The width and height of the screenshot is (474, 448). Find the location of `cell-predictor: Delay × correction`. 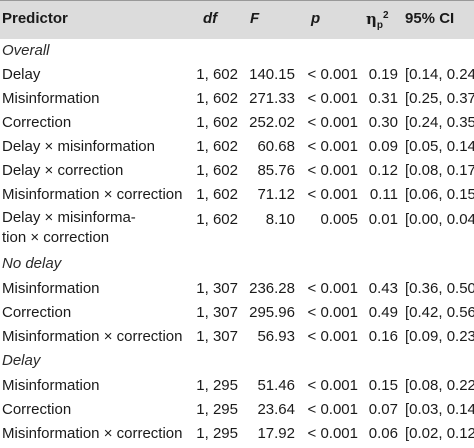

cell-predictor: Delay × correction is located at coordinates (63, 170).